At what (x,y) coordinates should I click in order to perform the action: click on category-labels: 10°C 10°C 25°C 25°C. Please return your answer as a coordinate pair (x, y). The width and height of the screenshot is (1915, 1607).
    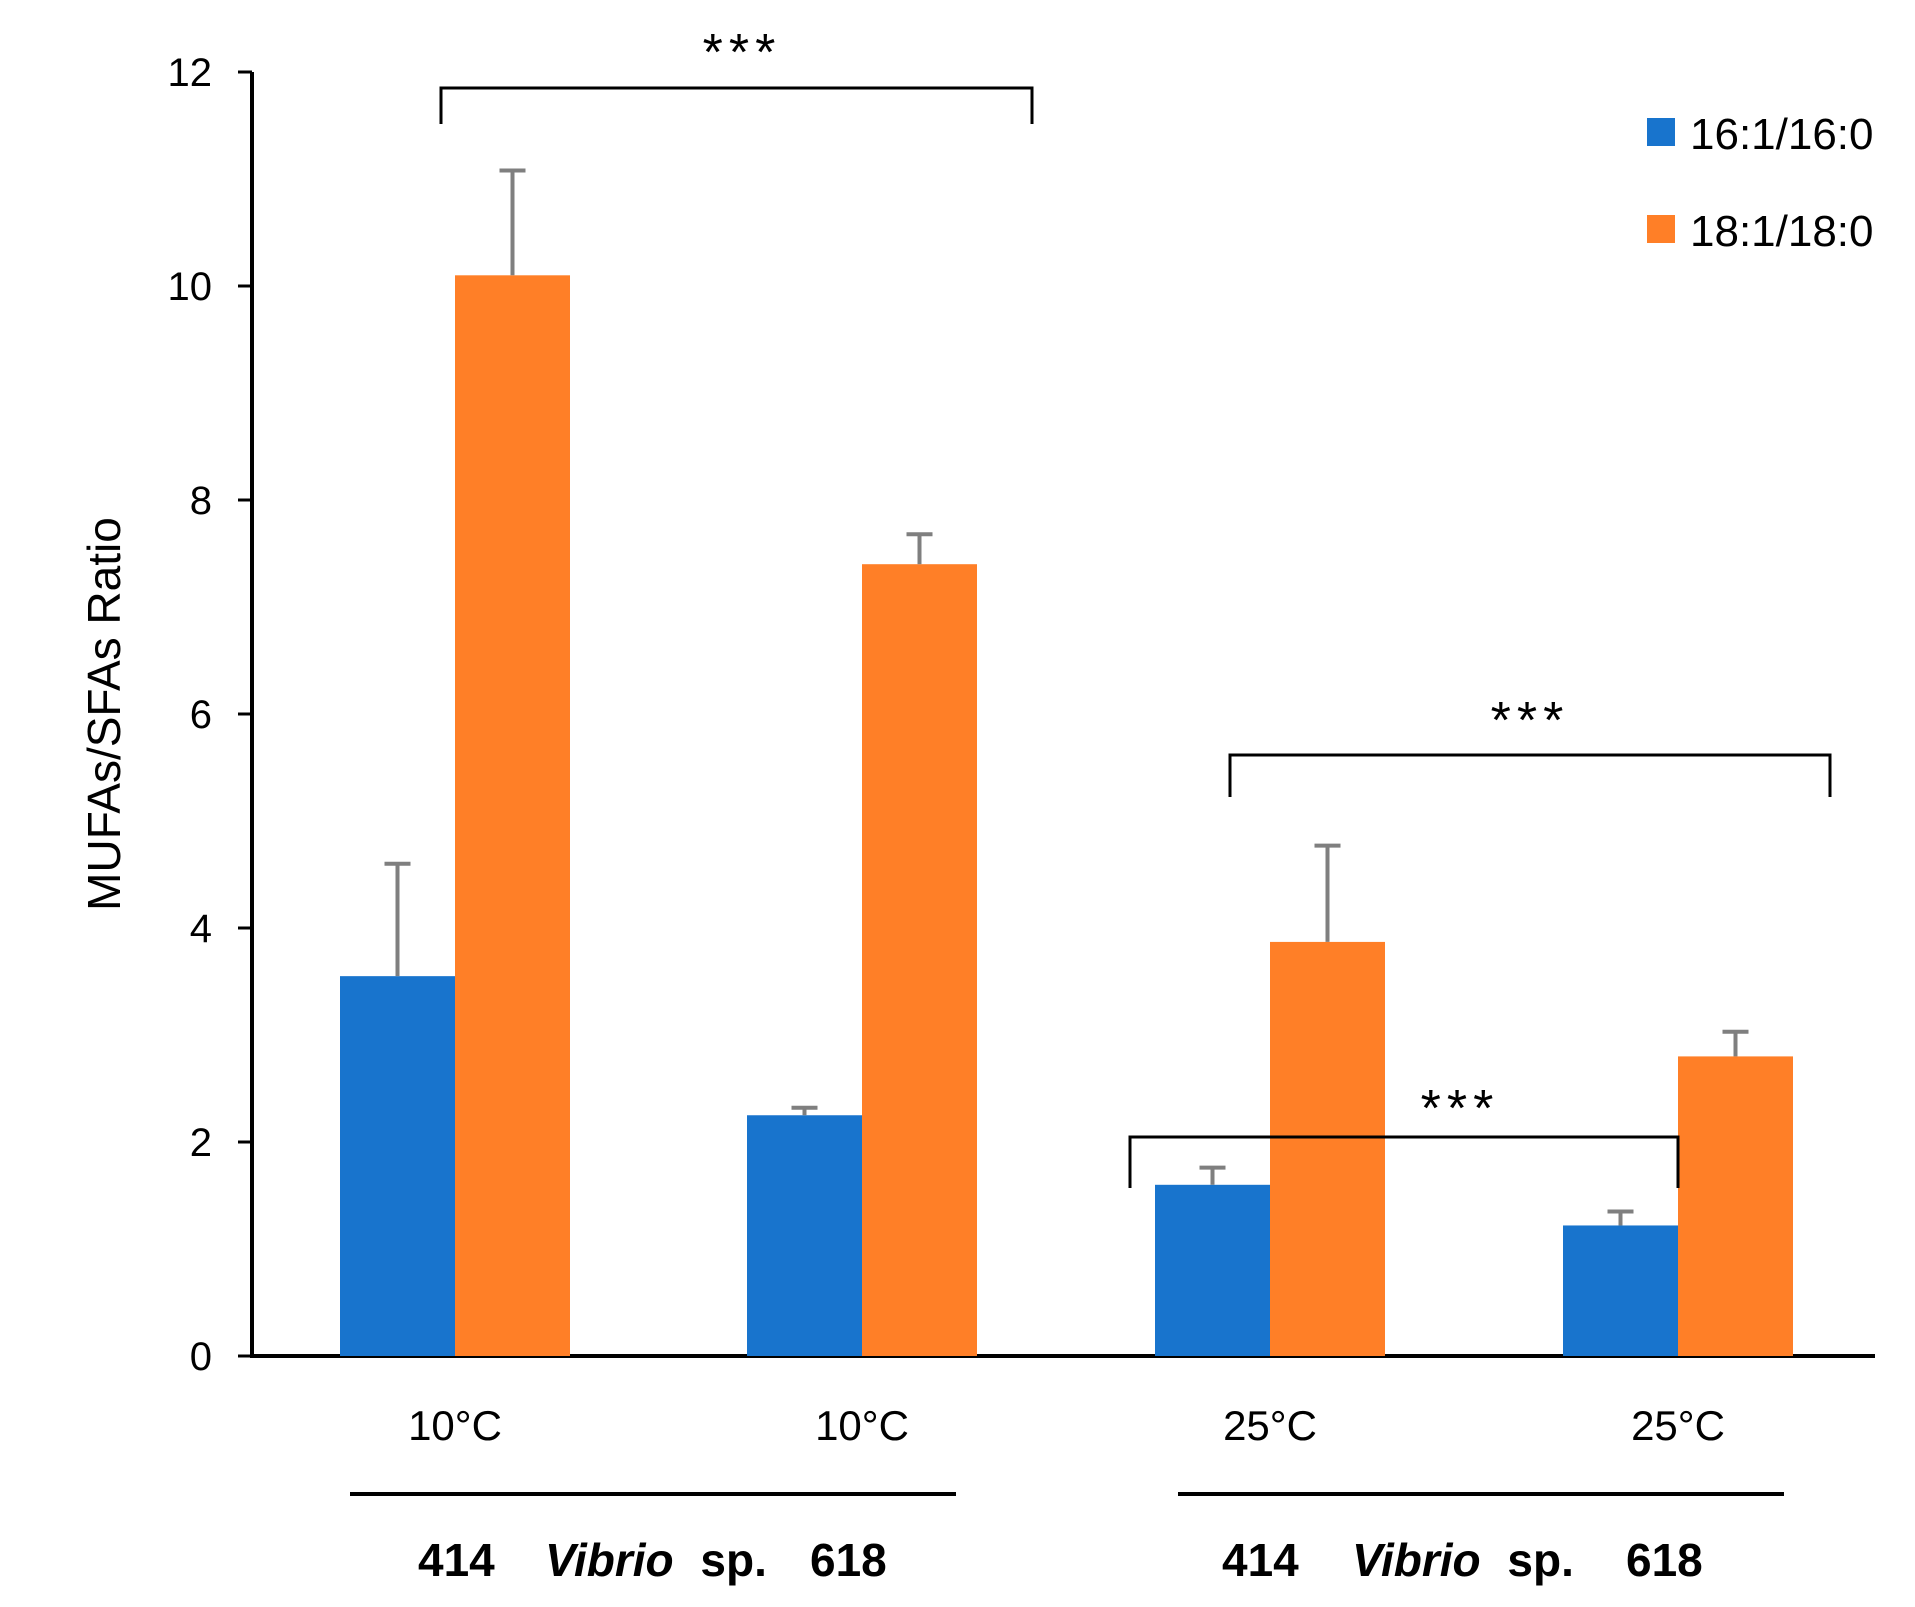
    Looking at the image, I should click on (1066, 1425).